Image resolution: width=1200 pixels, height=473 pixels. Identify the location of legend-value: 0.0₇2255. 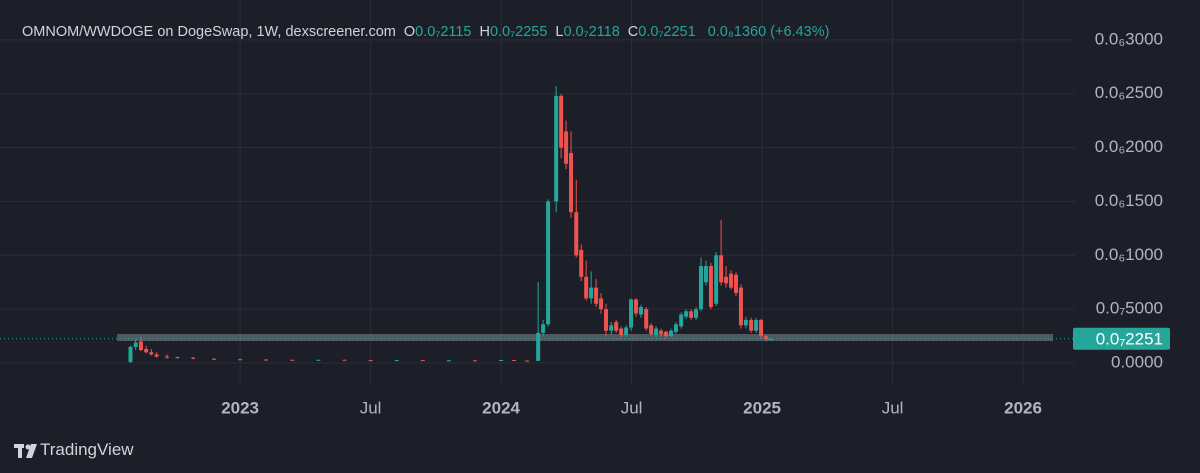
(518, 32).